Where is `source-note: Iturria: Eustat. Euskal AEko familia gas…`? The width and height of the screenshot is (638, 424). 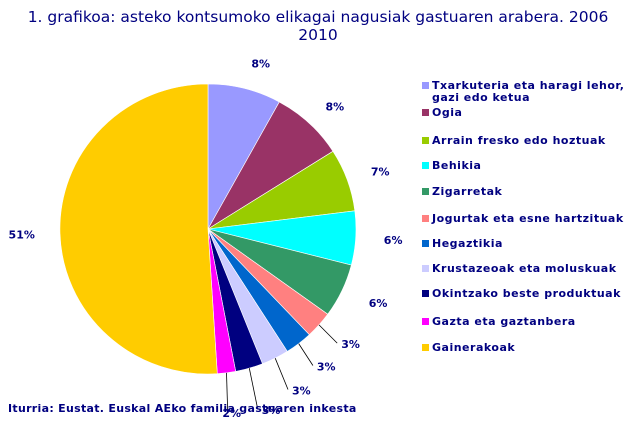 source-note: Iturria: Eustat. Euskal AEko familia gas… is located at coordinates (182, 408).